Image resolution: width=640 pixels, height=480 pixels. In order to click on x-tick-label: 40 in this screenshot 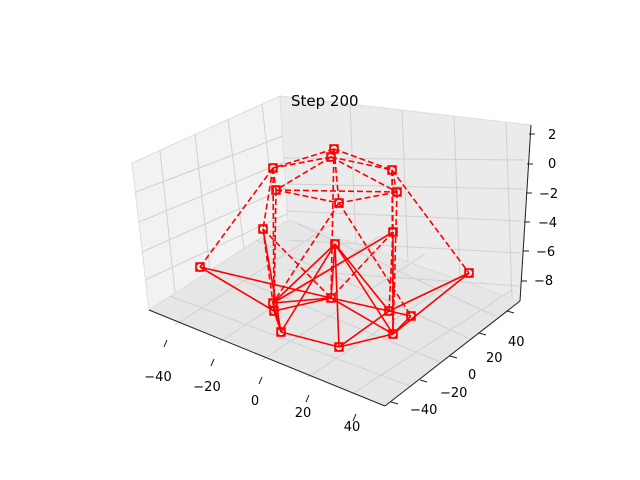, I will do `click(352, 427)`.